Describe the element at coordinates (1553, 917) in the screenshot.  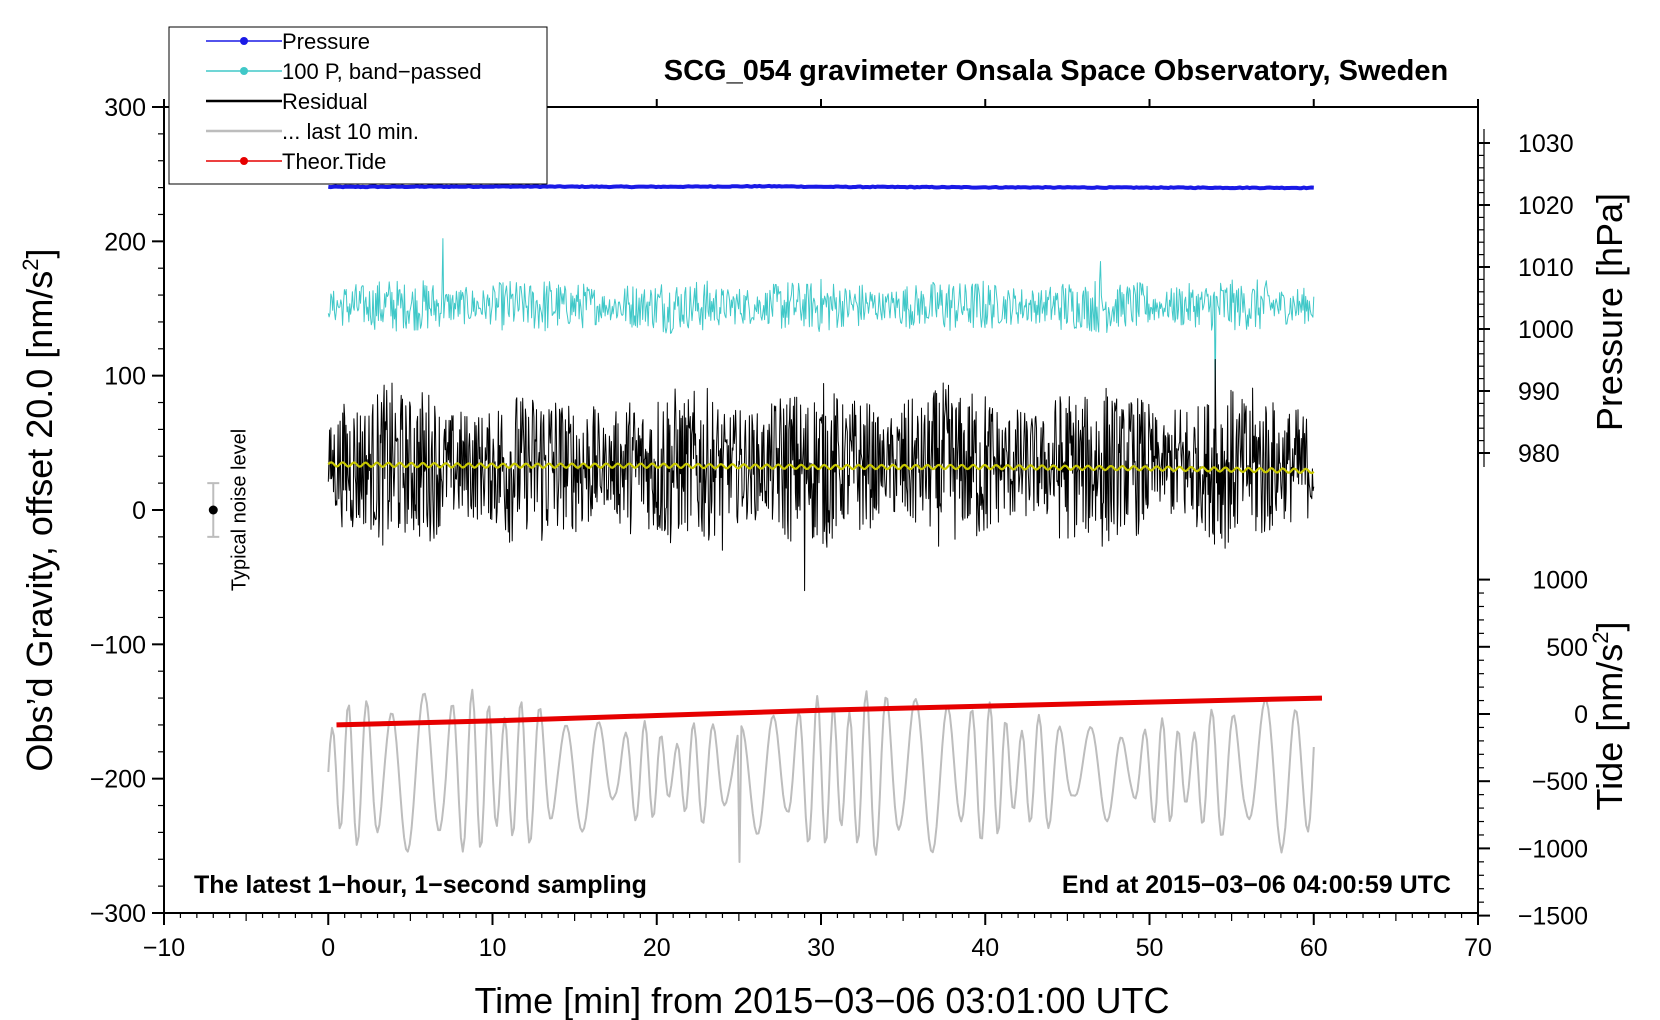
I see `tide-tick-label: −1500` at that location.